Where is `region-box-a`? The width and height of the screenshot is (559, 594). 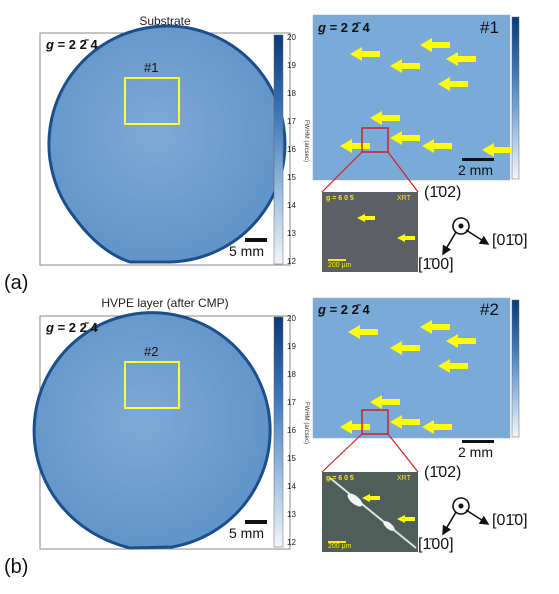 region-box-a is located at coordinates (152, 101).